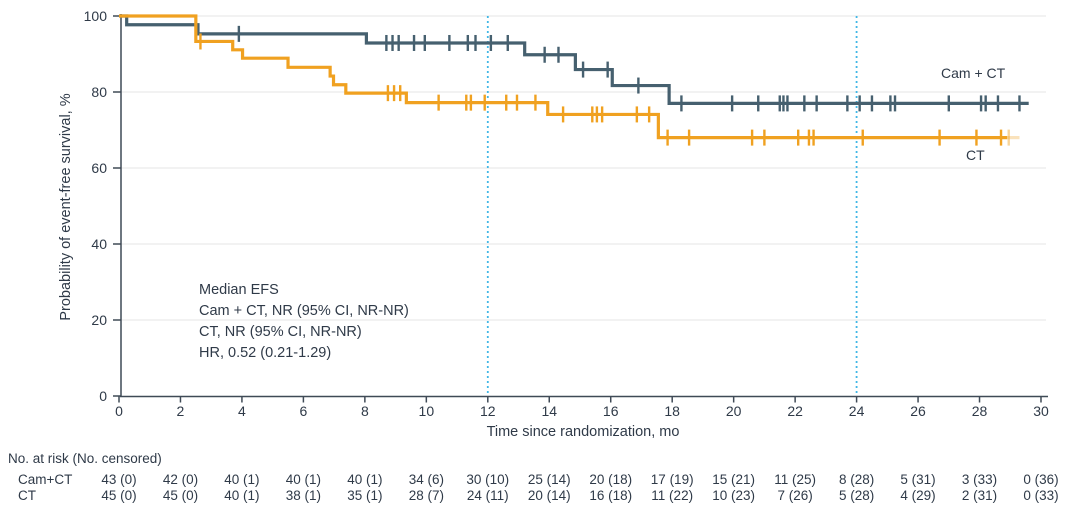 The width and height of the screenshot is (1080, 519). What do you see at coordinates (583, 432) in the screenshot?
I see `x-axis-title: Time since randomization, mo` at bounding box center [583, 432].